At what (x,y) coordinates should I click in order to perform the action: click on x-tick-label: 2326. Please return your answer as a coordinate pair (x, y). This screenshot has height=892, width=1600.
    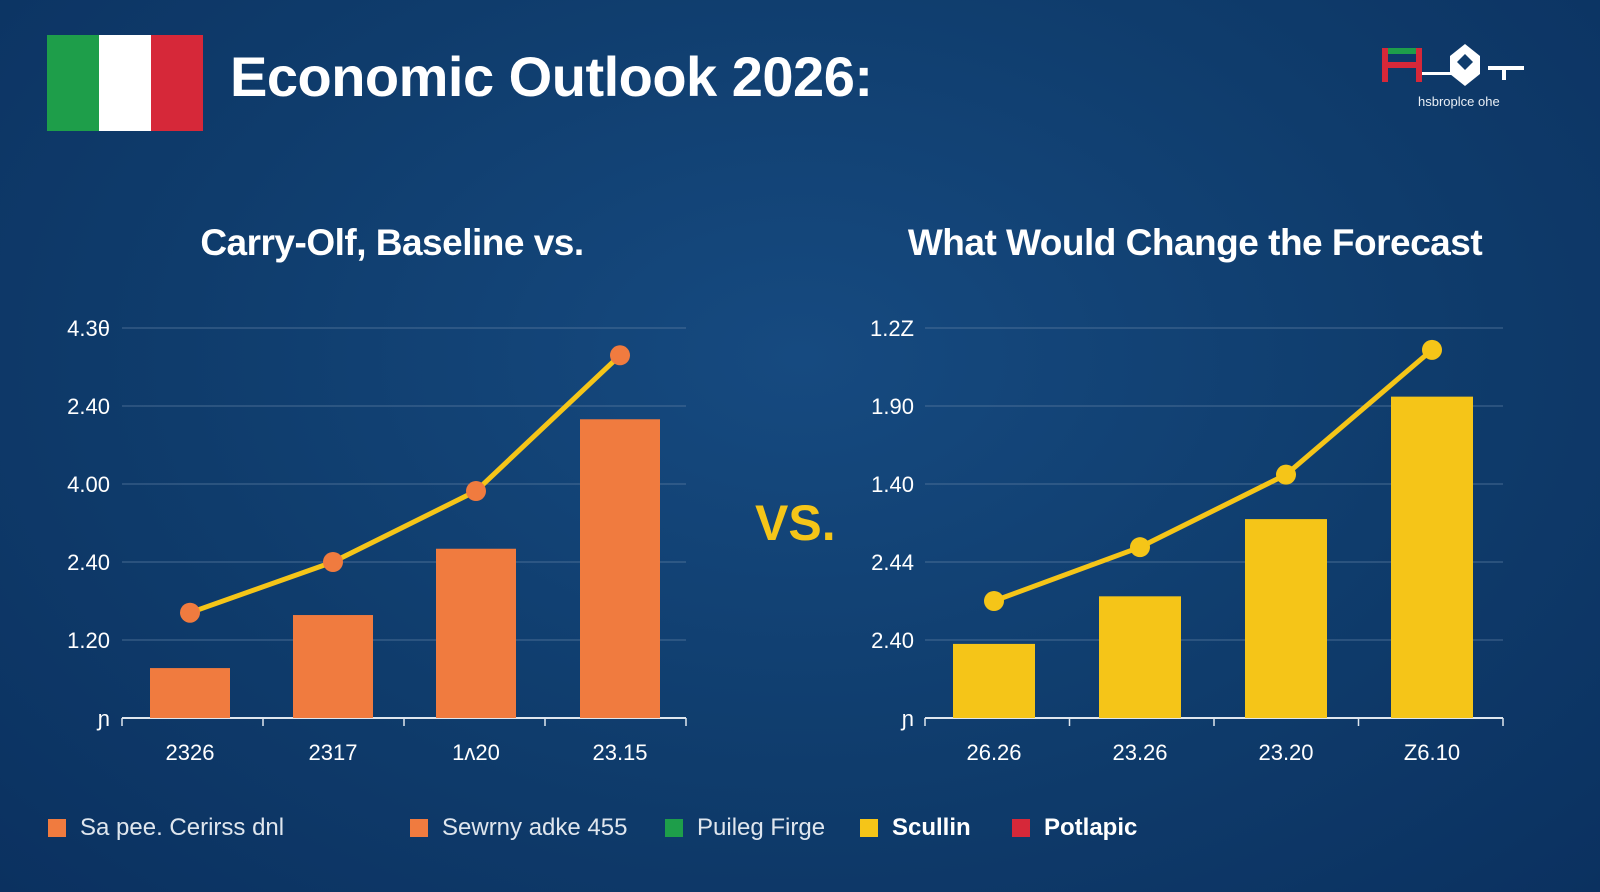
    Looking at the image, I should click on (190, 752).